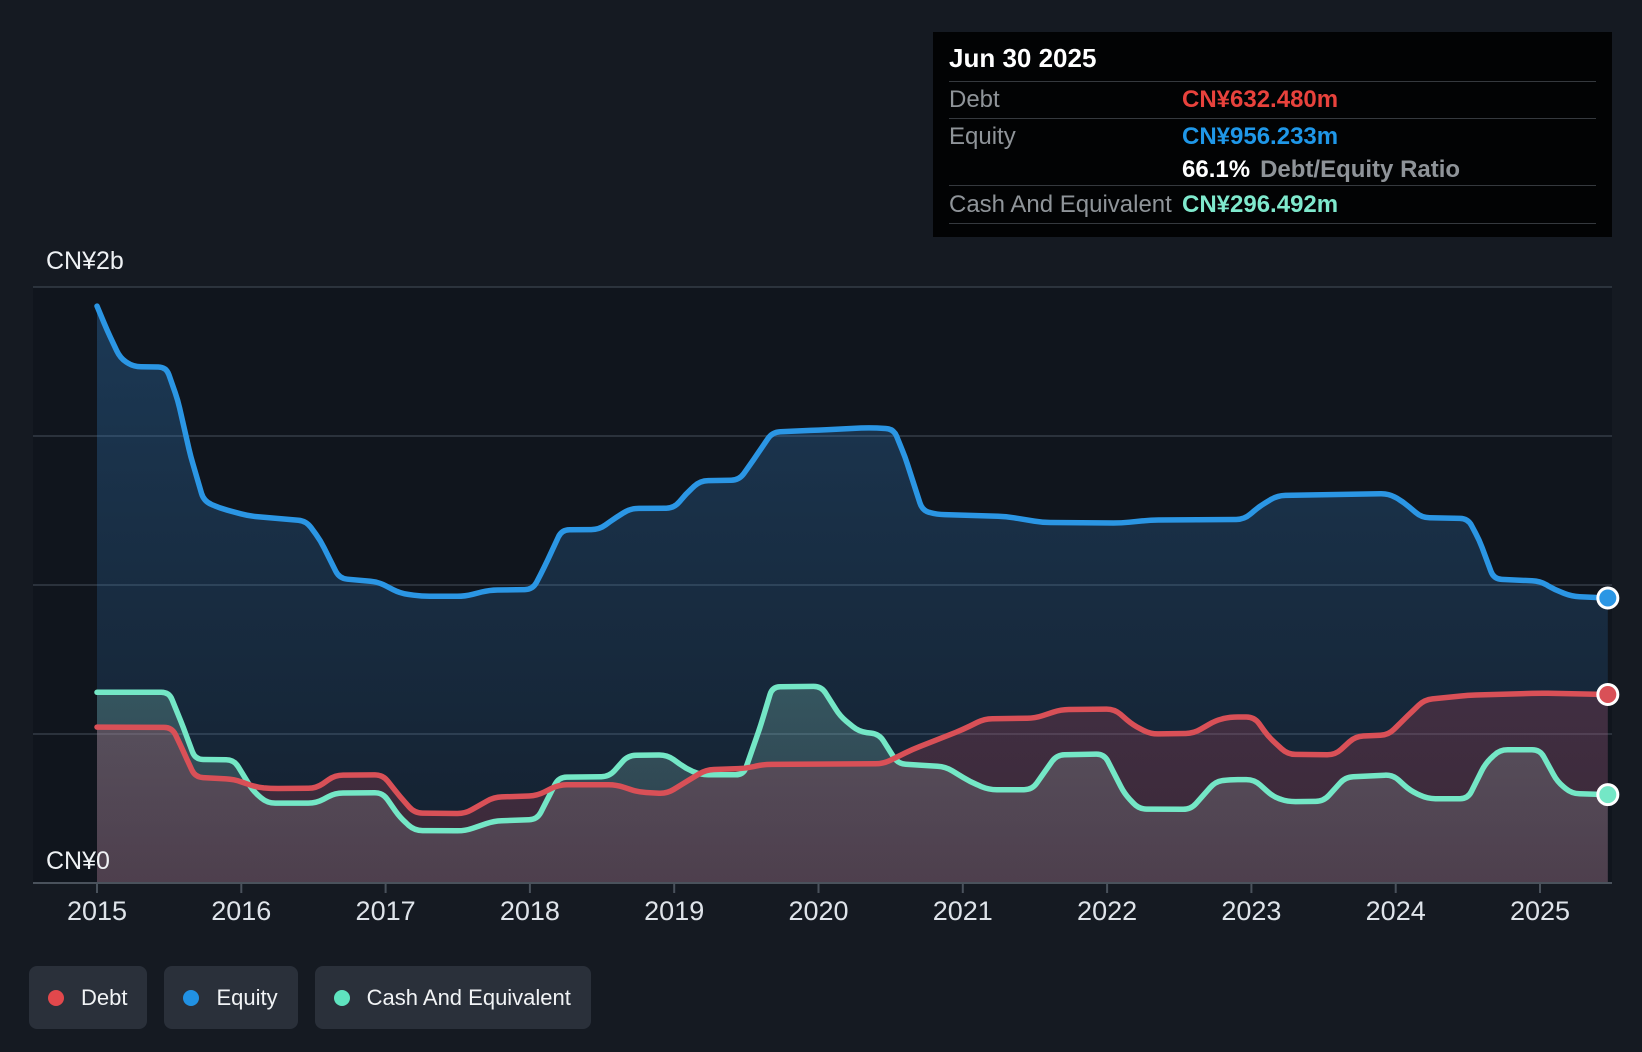 The width and height of the screenshot is (1642, 1052). What do you see at coordinates (1216, 169) in the screenshot?
I see `tooltip-ratio-value: 66.1%` at bounding box center [1216, 169].